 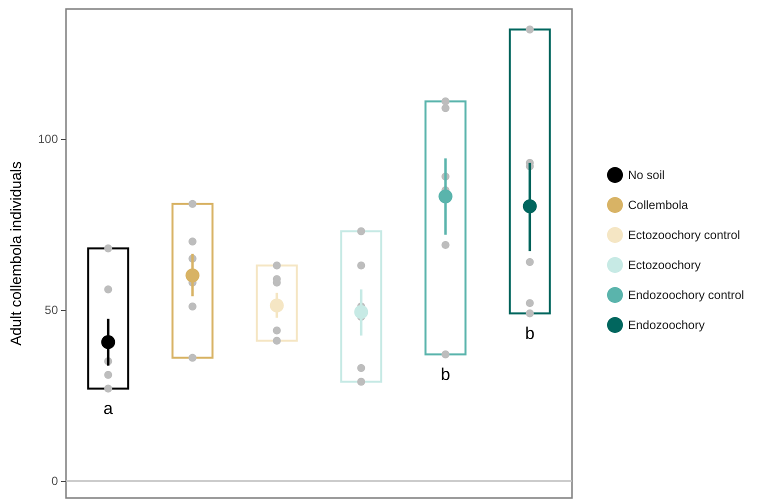 I want to click on legend-label: Collembola, so click(x=658, y=205).